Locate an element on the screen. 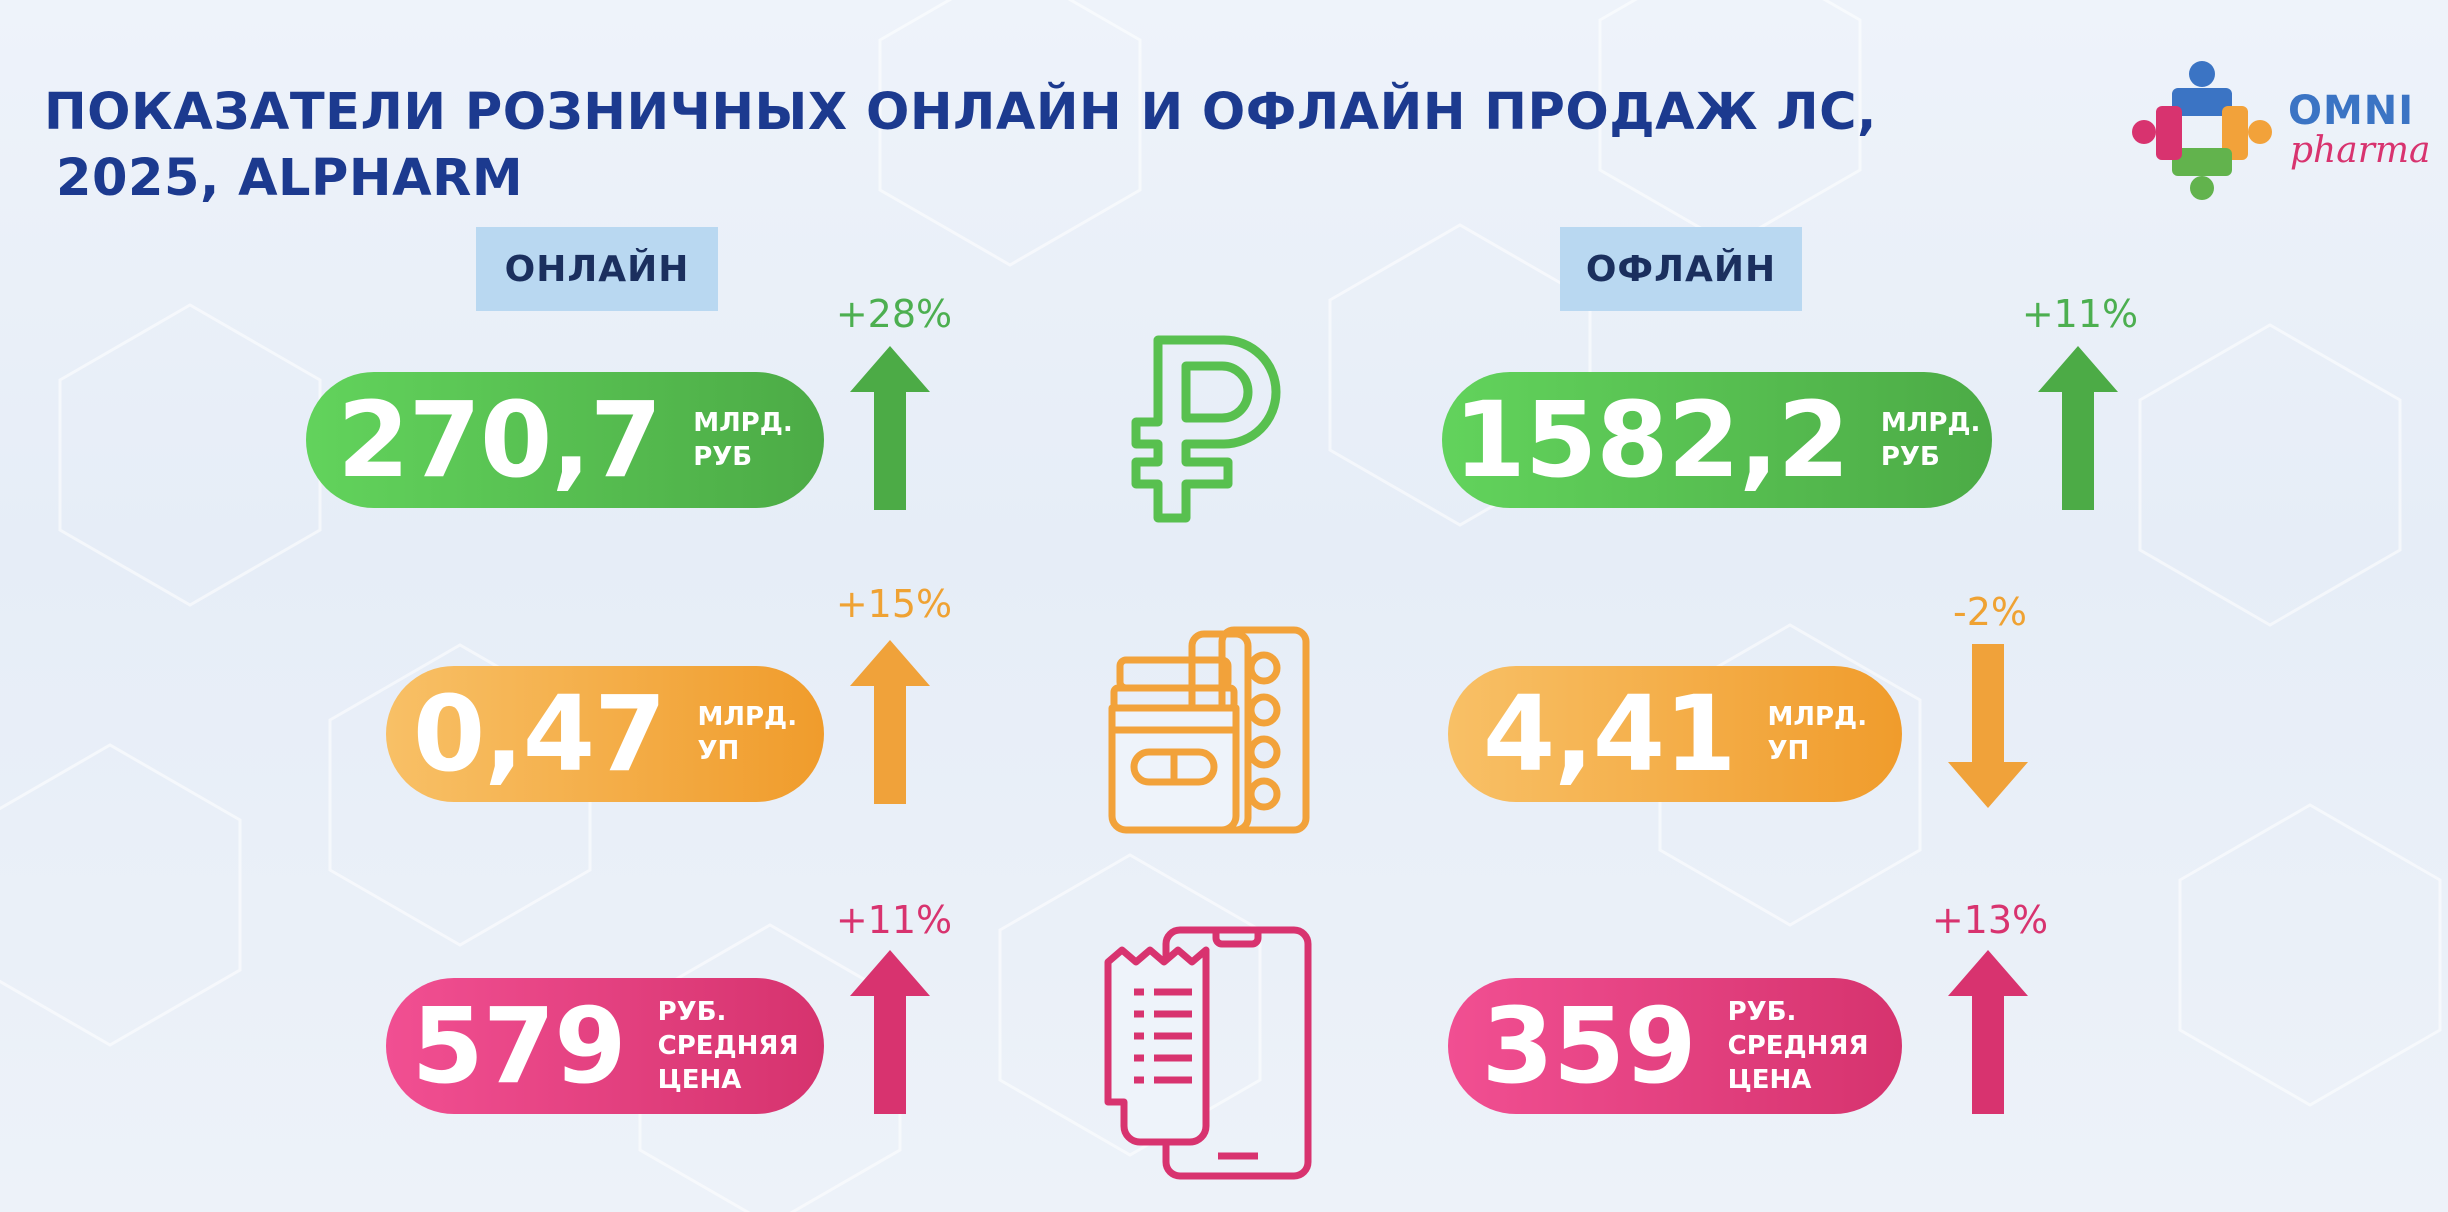 This screenshot has width=2448, height=1212. online-packs-unit: МЛРД. УП is located at coordinates (748, 734).